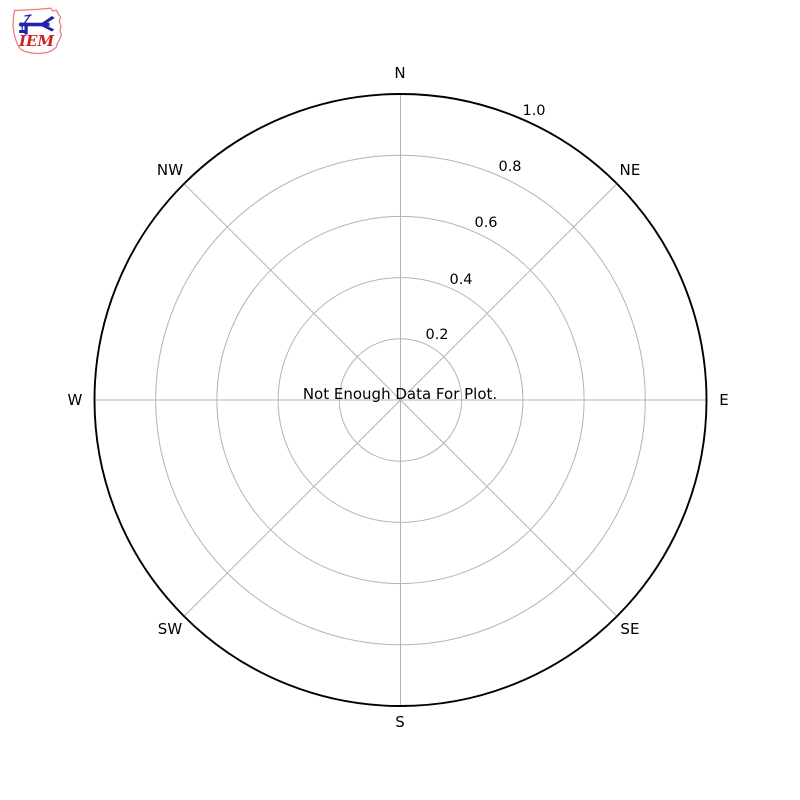 Image resolution: width=800 pixels, height=800 pixels. I want to click on iem-wordmark: IEM, so click(36, 41).